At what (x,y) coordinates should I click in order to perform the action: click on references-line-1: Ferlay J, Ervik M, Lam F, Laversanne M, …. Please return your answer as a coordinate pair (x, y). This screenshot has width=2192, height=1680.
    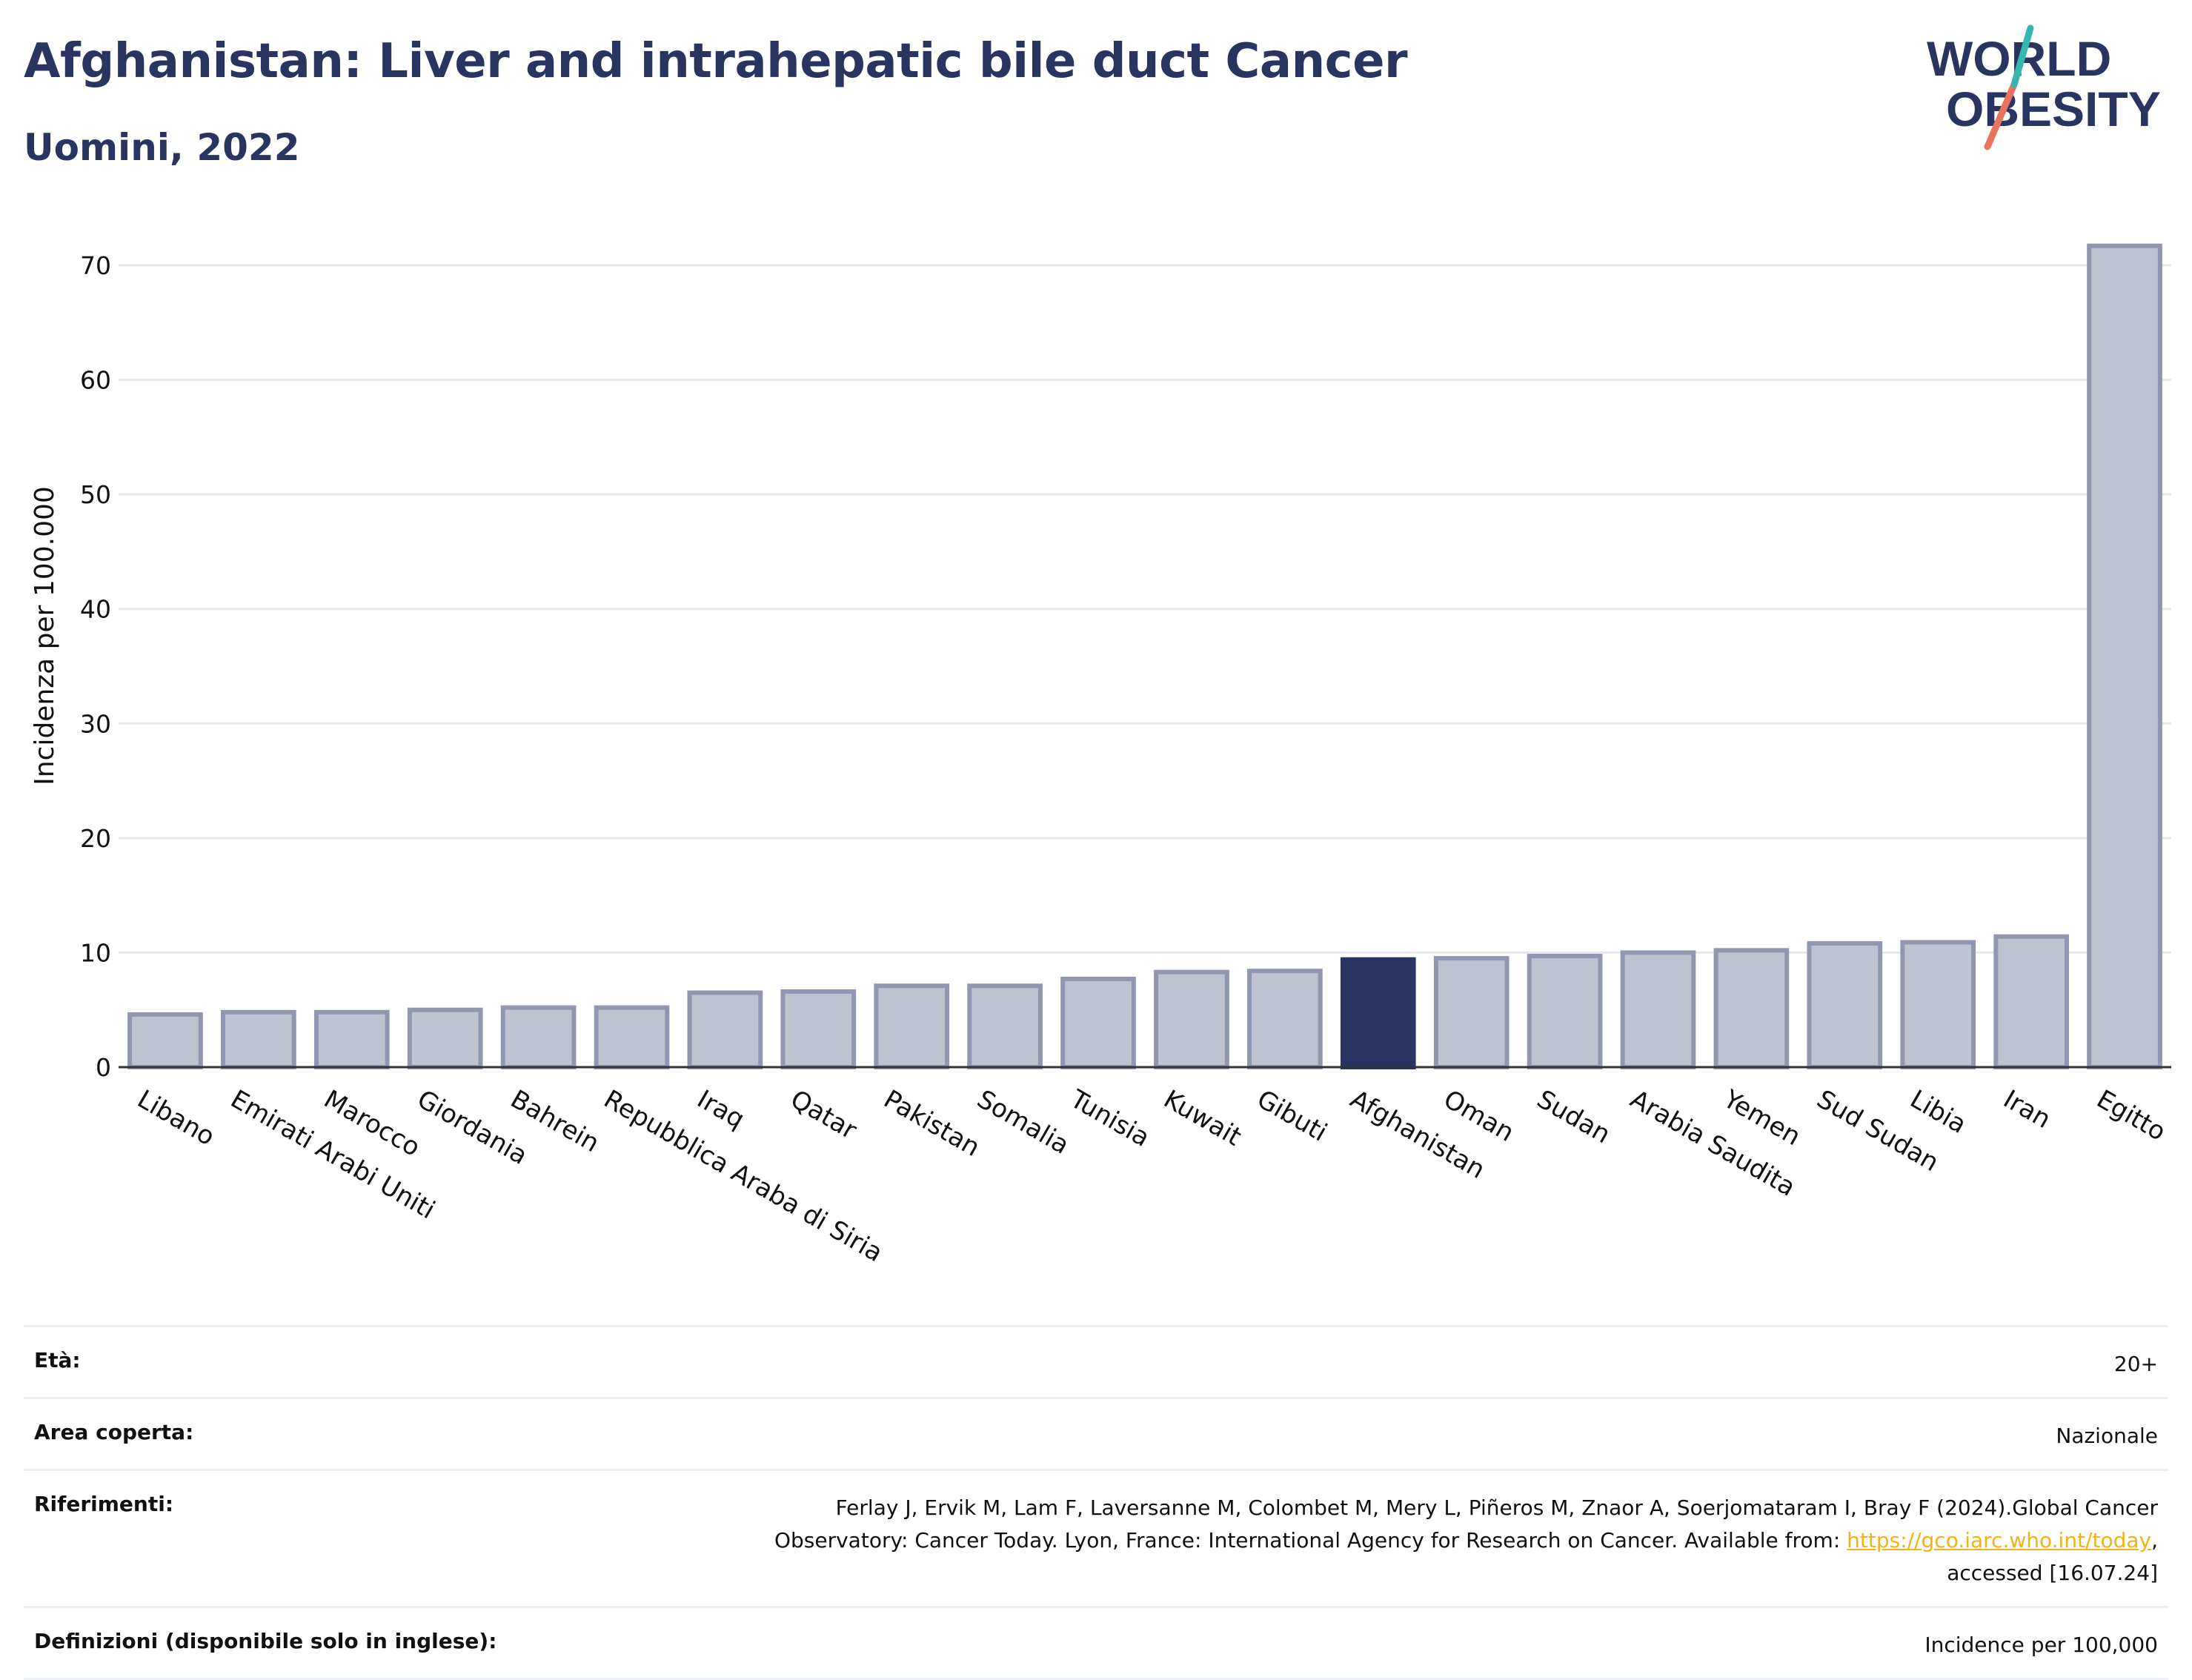
    Looking at the image, I should click on (1496, 1507).